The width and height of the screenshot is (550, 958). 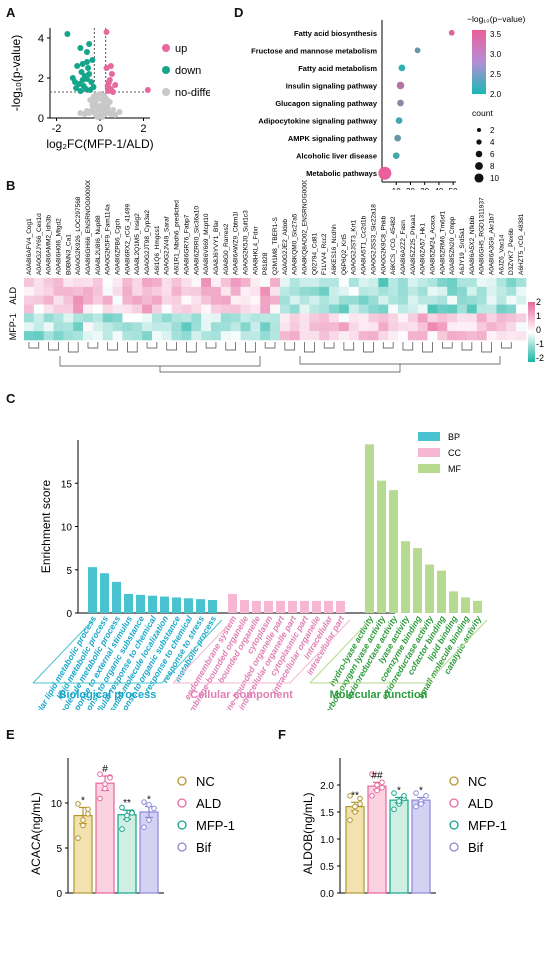 I want to click on pathway-label: Adipocytokine signaling pathway, so click(x=318, y=121).